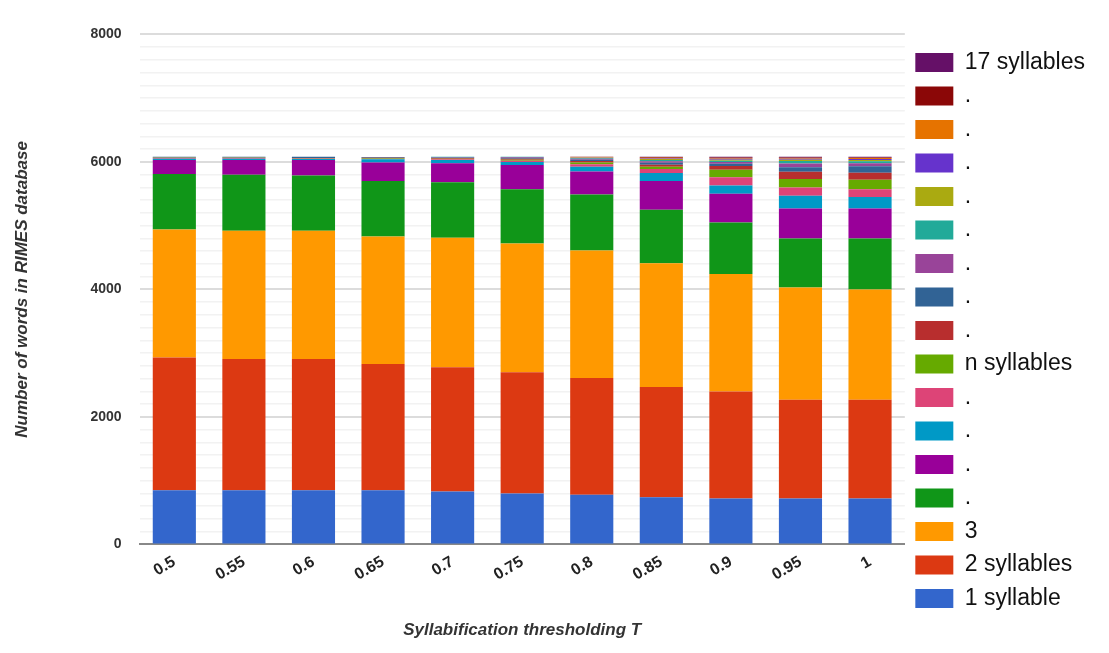  What do you see at coordinates (1018, 563) in the screenshot?
I see `legend-label: 2 syllables` at bounding box center [1018, 563].